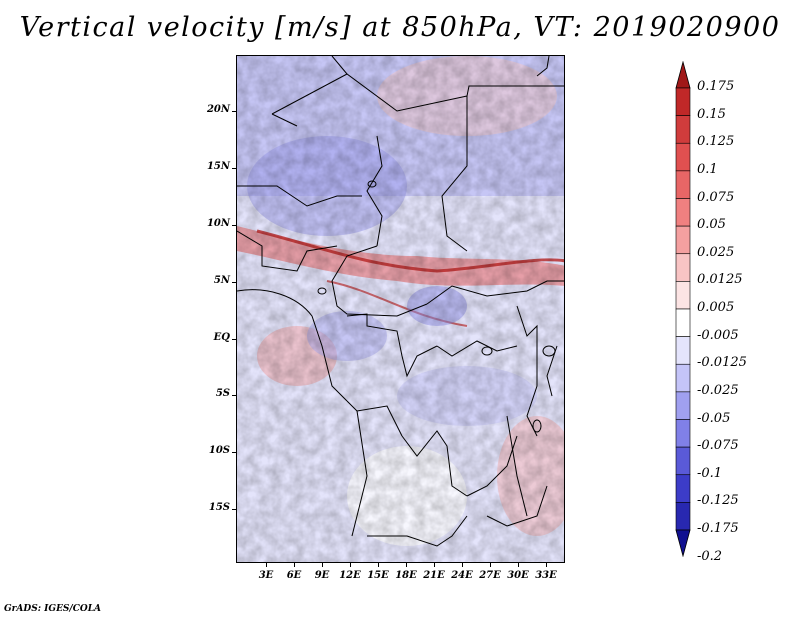 This screenshot has height=618, width=800. What do you see at coordinates (710, 473) in the screenshot?
I see `colorbar-label: -0.1` at bounding box center [710, 473].